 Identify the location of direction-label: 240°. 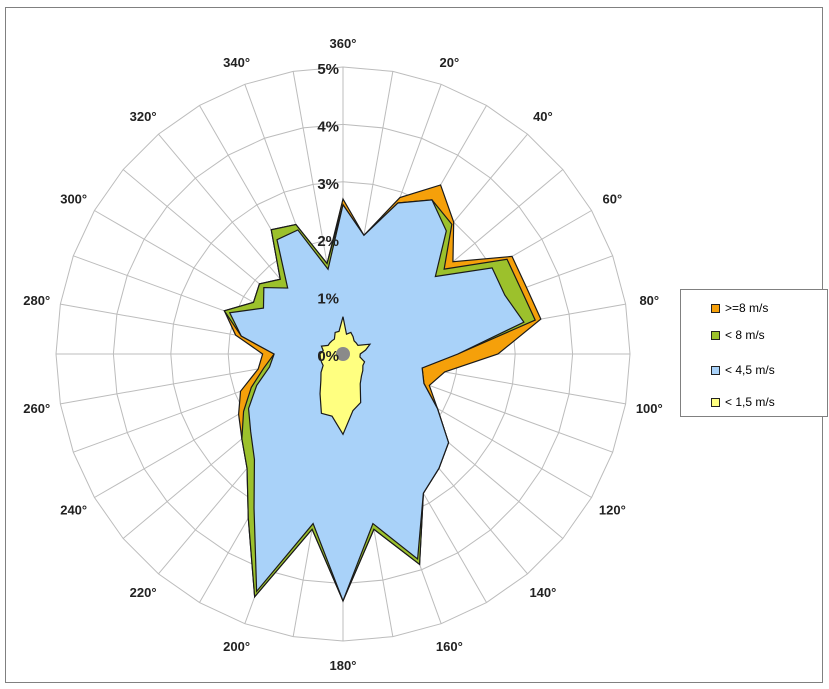
(73, 510).